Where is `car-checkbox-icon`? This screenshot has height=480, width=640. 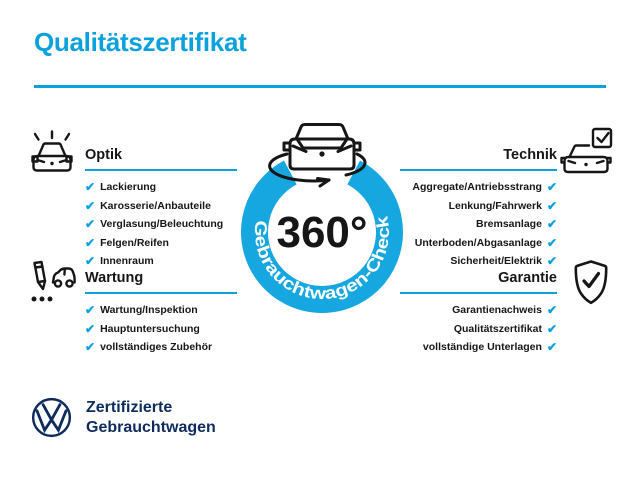
car-checkbox-icon is located at coordinates (586, 150).